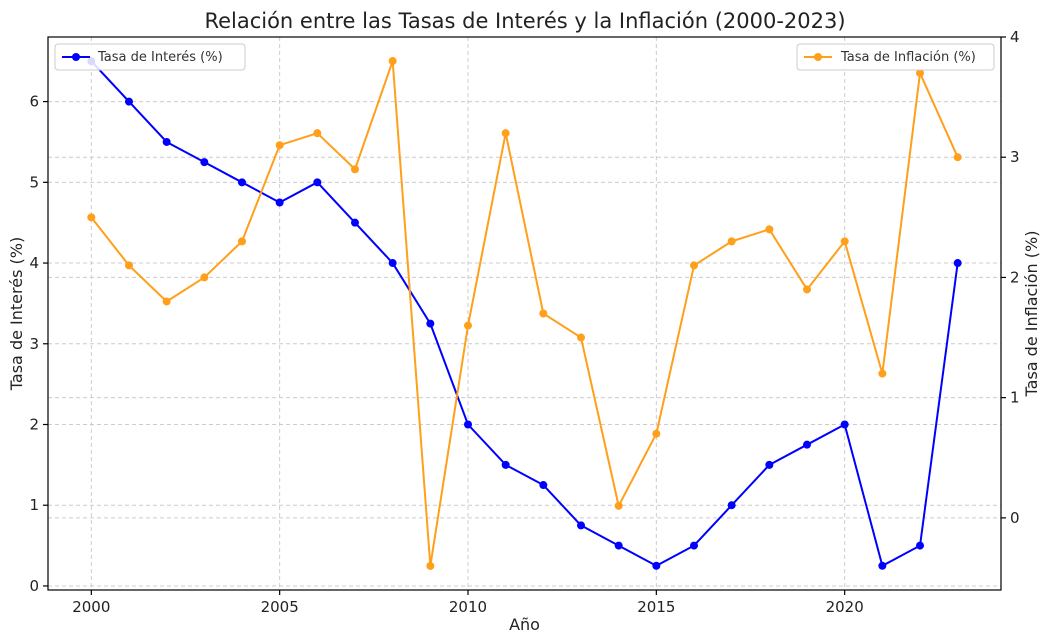 The image size is (1050, 644). What do you see at coordinates (468, 607) in the screenshot?
I see `x-tick-label: 2010` at bounding box center [468, 607].